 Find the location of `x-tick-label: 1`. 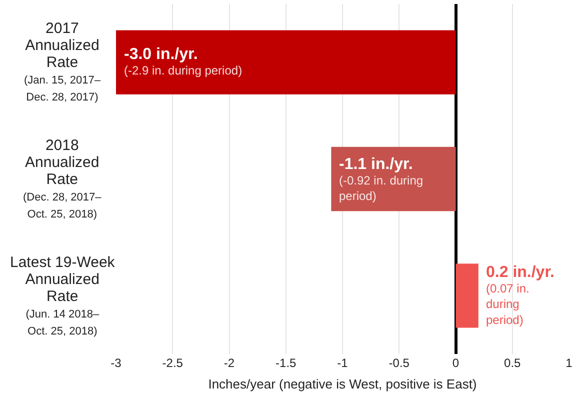

x-tick-label: 1 is located at coordinates (569, 363).